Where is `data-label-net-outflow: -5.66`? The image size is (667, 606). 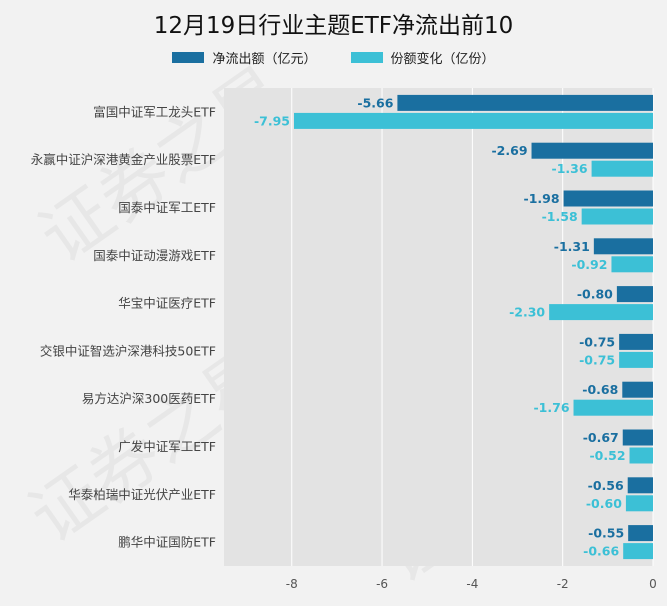
data-label-net-outflow: -5.66 is located at coordinates (375, 102).